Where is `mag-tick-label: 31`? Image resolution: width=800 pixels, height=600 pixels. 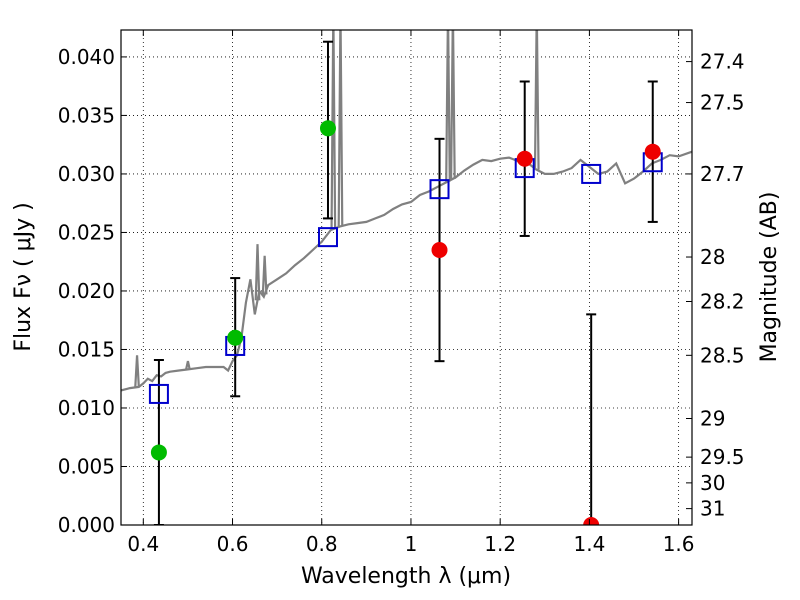
mag-tick-label: 31 is located at coordinates (712, 509).